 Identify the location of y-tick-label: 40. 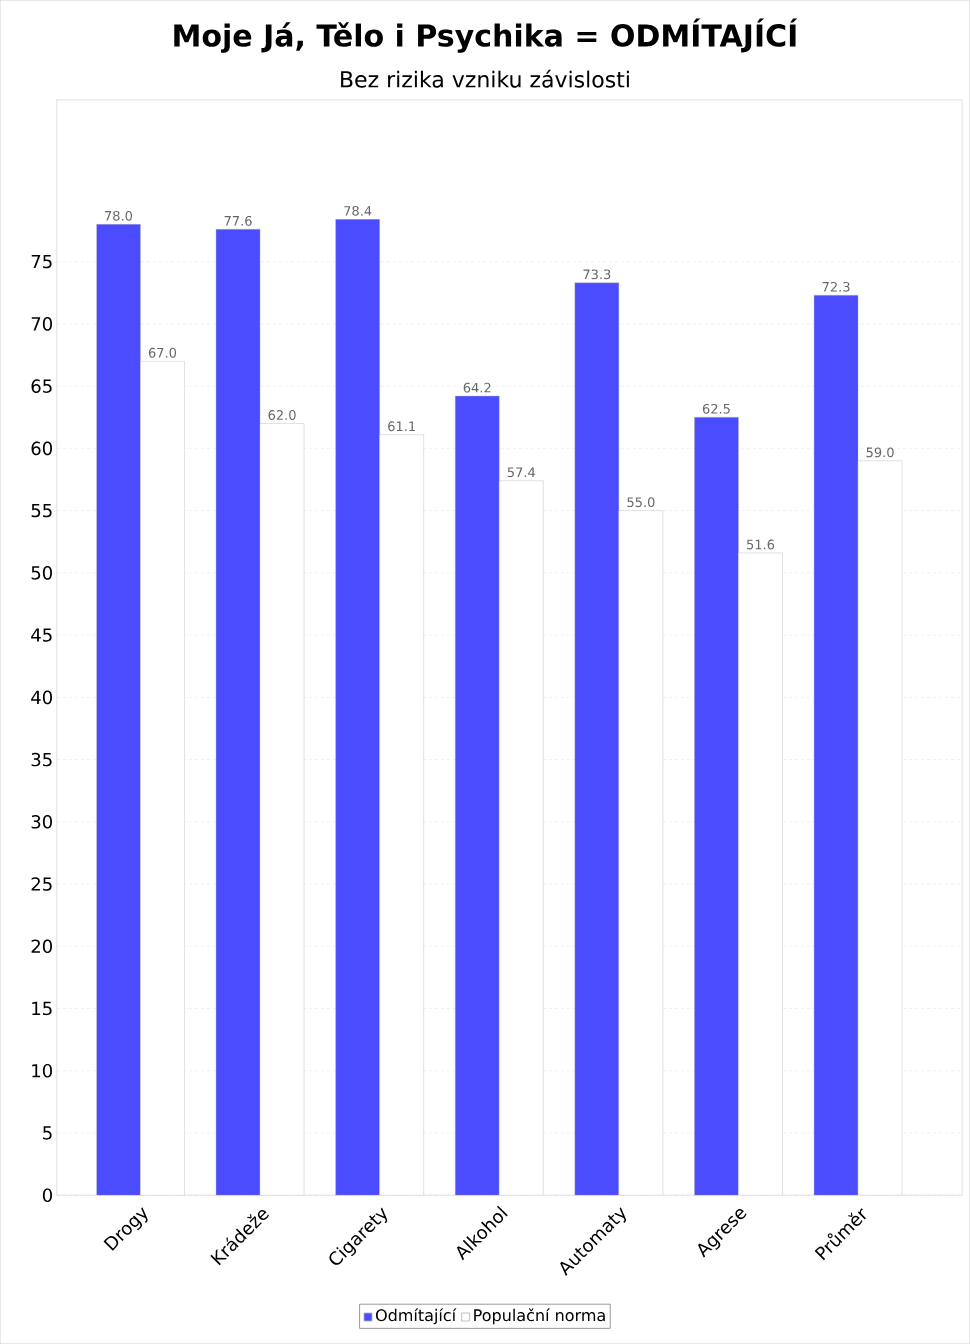
(42, 697).